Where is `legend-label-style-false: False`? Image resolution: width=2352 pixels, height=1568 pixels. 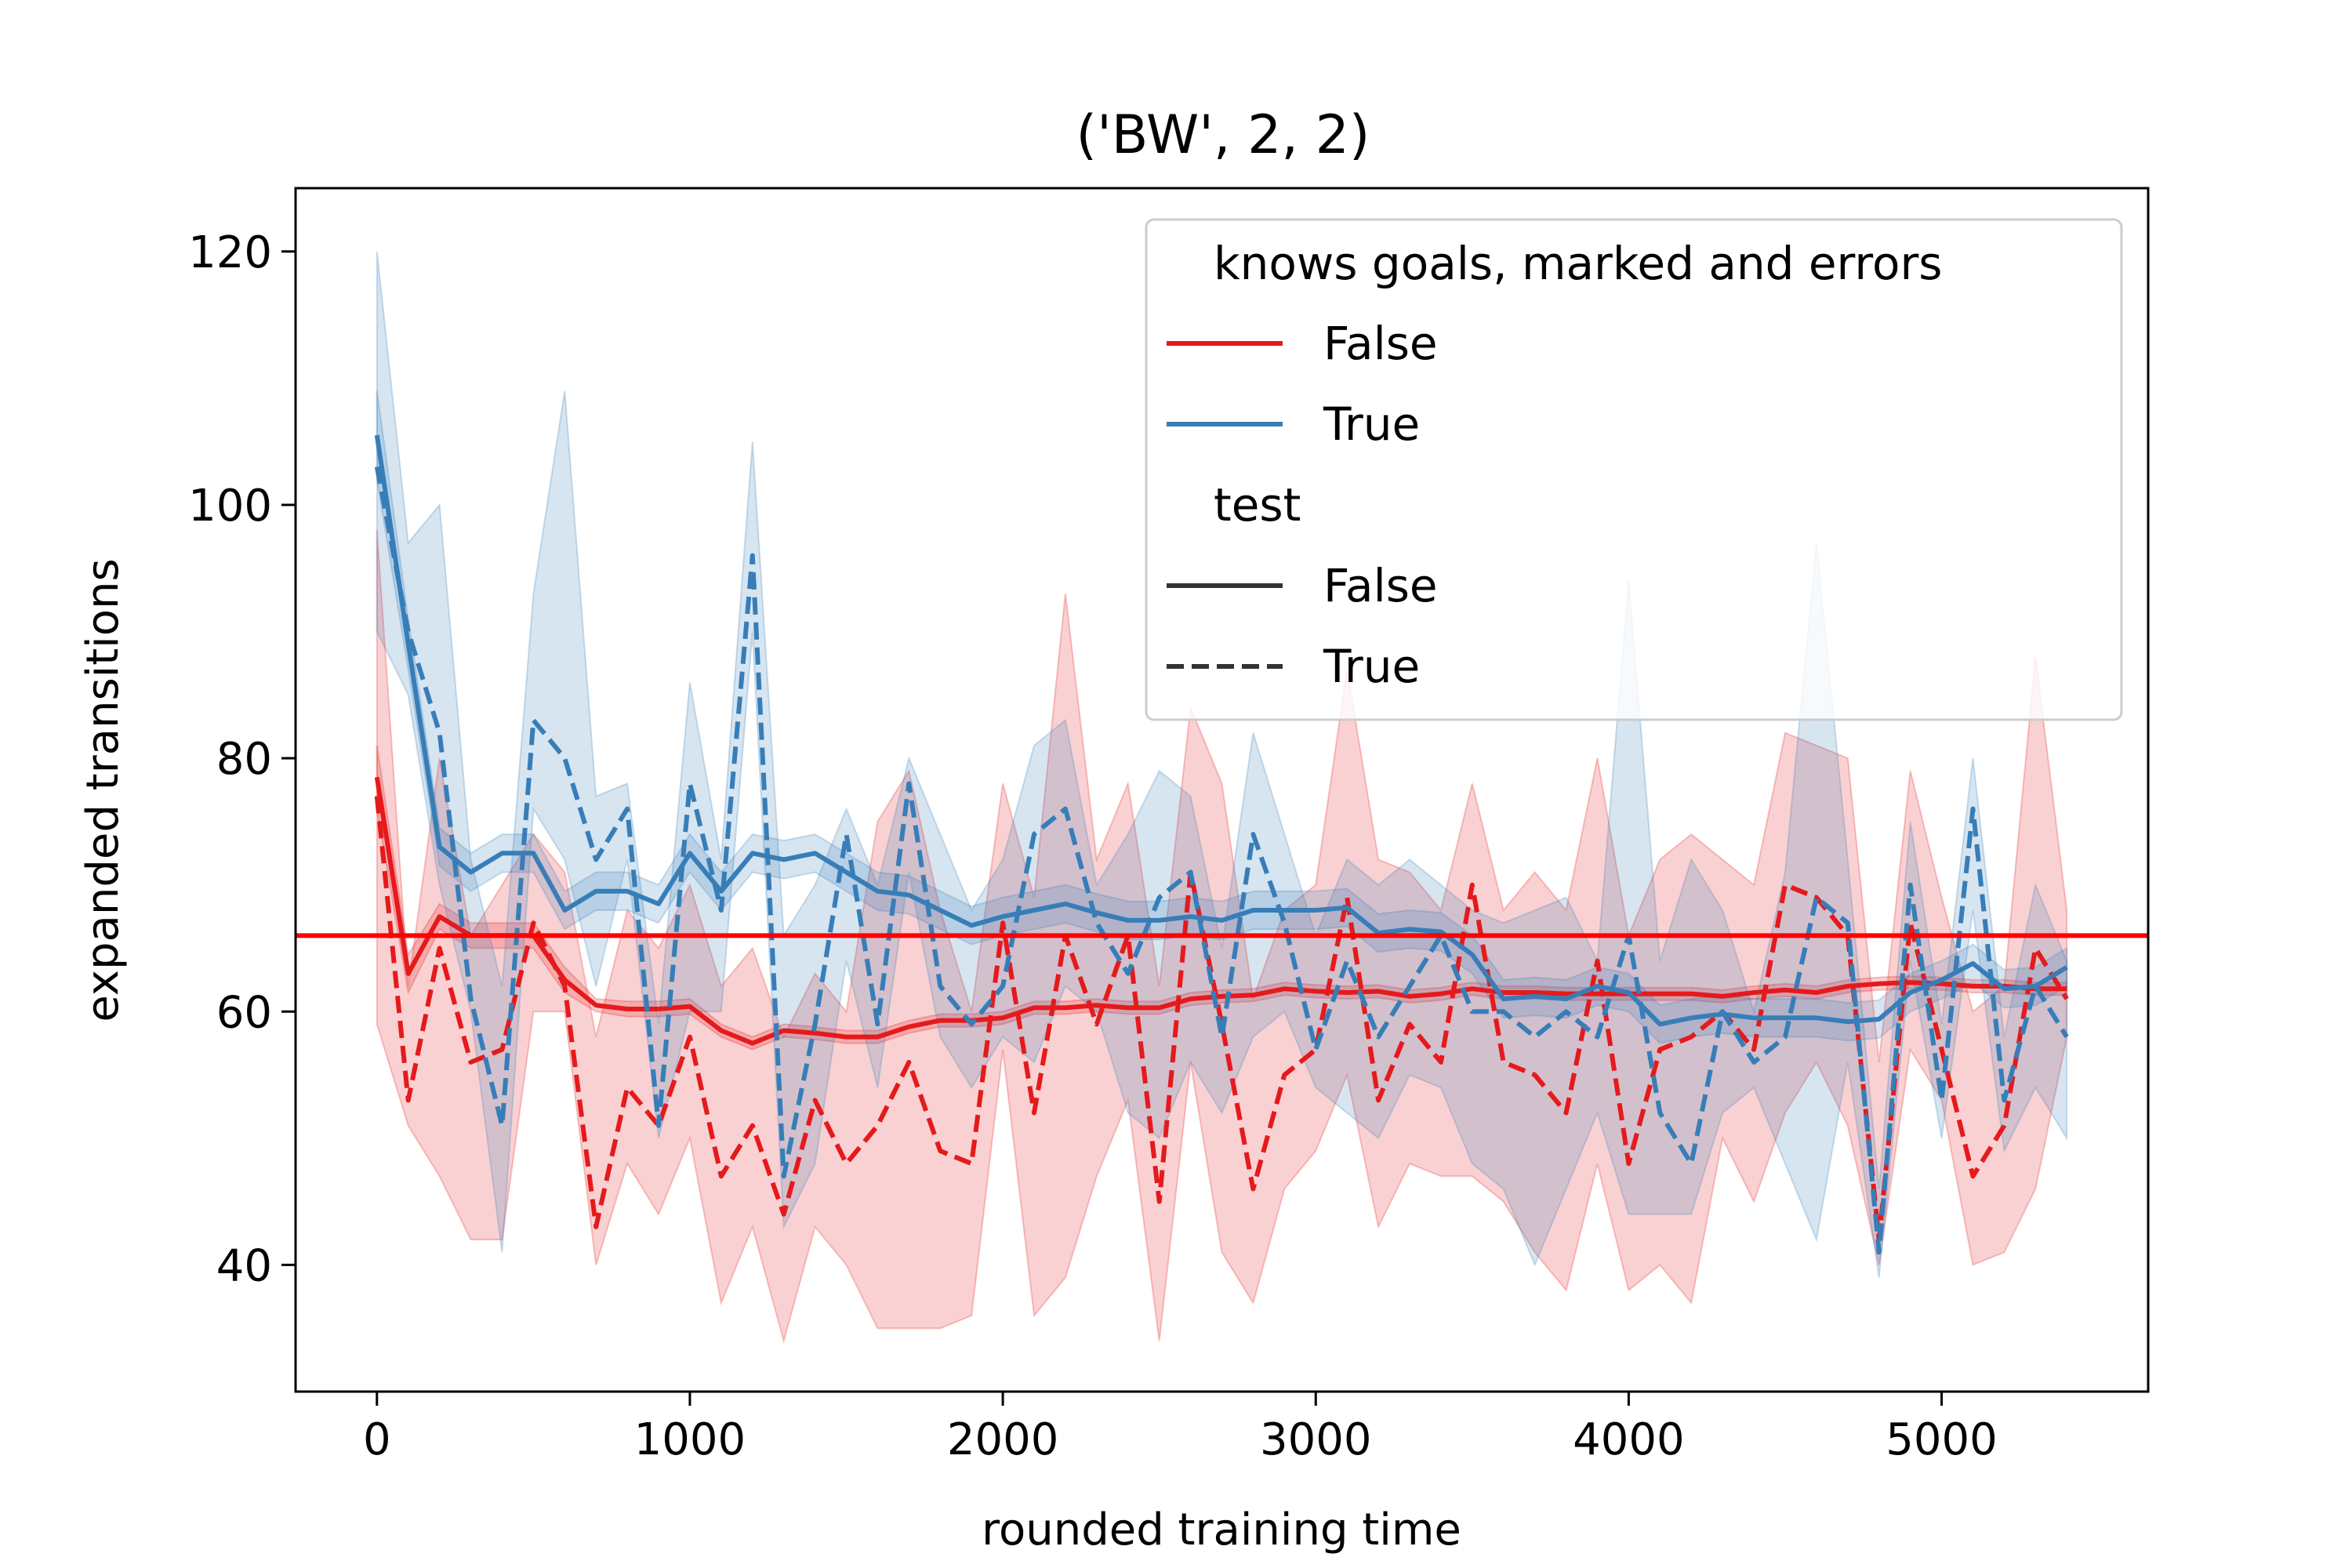
legend-label-style-false: False is located at coordinates (1380, 585).